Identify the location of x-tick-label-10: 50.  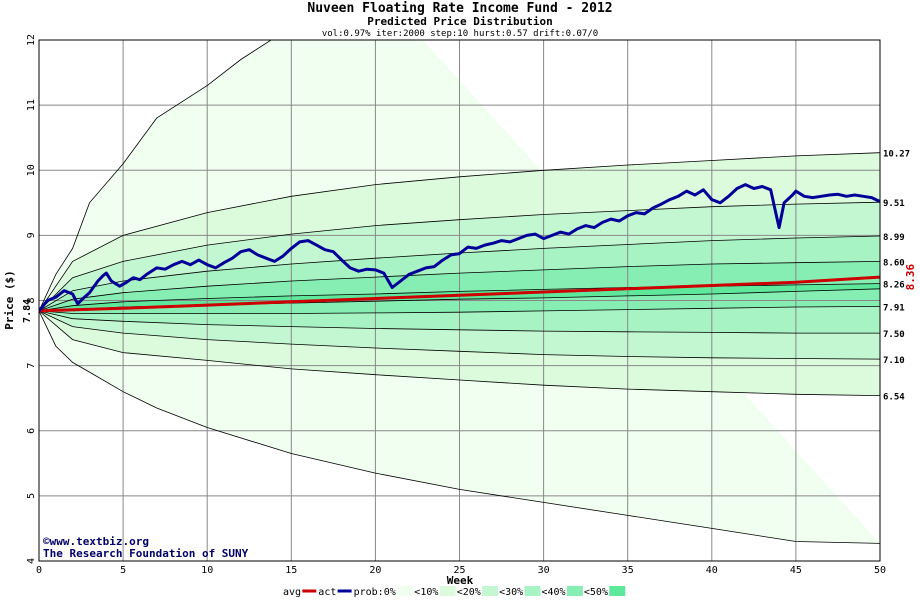
(880, 570).